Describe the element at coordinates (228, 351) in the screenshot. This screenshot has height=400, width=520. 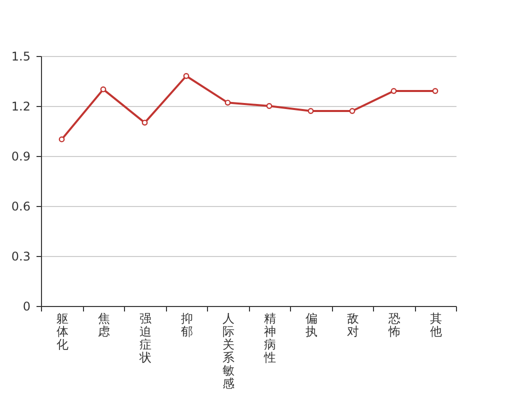
I see `x-tick-label: 人际关系敏感` at that location.